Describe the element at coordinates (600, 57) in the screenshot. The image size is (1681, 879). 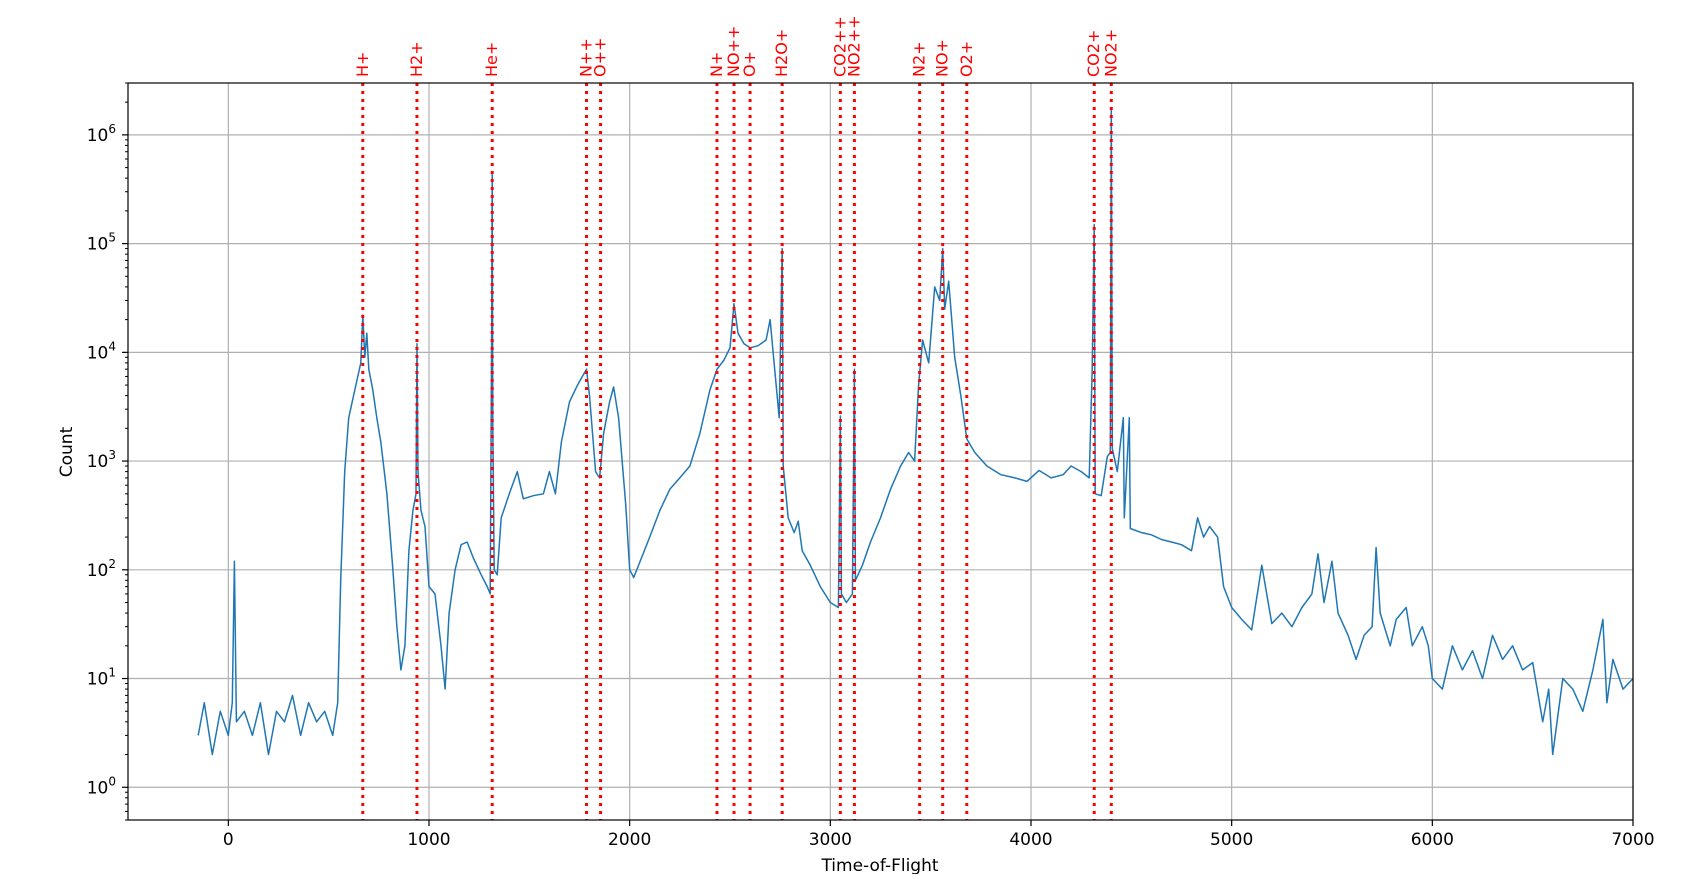
I see `peak-marker-label: O++` at that location.